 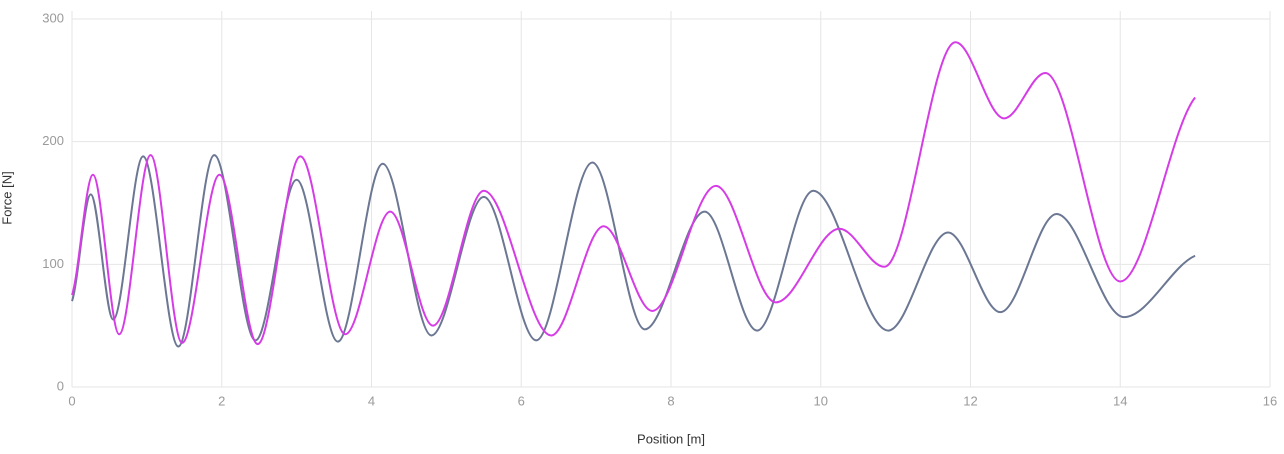 What do you see at coordinates (60, 385) in the screenshot?
I see `y-tick-label: 0` at bounding box center [60, 385].